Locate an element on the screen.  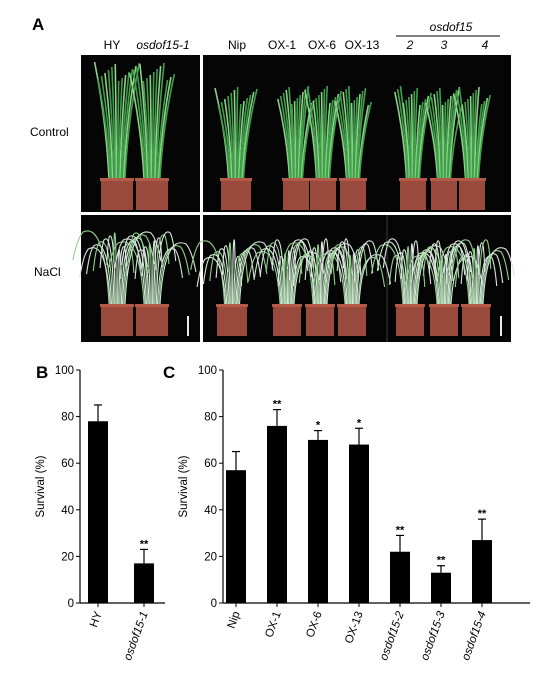
label-ox-1: OX-1 is located at coordinates (282, 45).